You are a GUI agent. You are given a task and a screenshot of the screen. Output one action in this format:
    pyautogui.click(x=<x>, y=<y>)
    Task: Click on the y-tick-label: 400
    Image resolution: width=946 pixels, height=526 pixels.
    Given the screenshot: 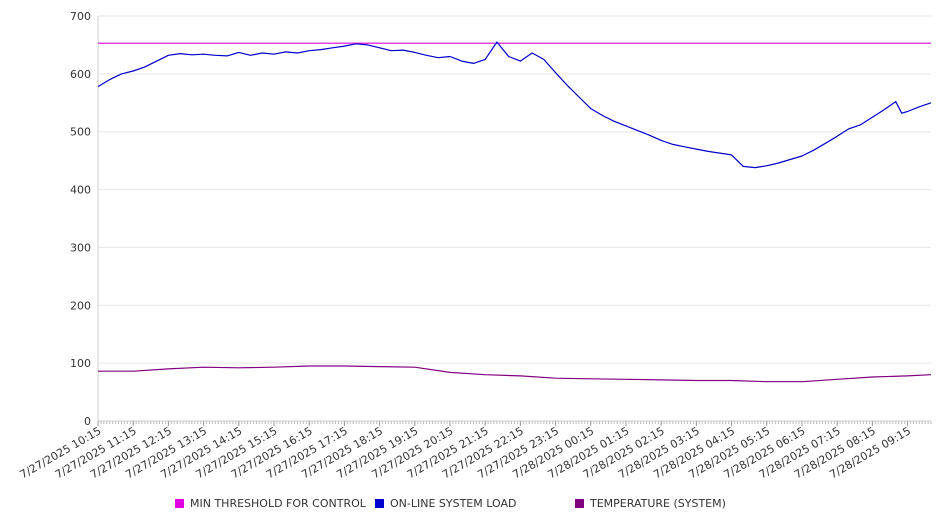 What is the action you would take?
    pyautogui.click(x=80, y=190)
    